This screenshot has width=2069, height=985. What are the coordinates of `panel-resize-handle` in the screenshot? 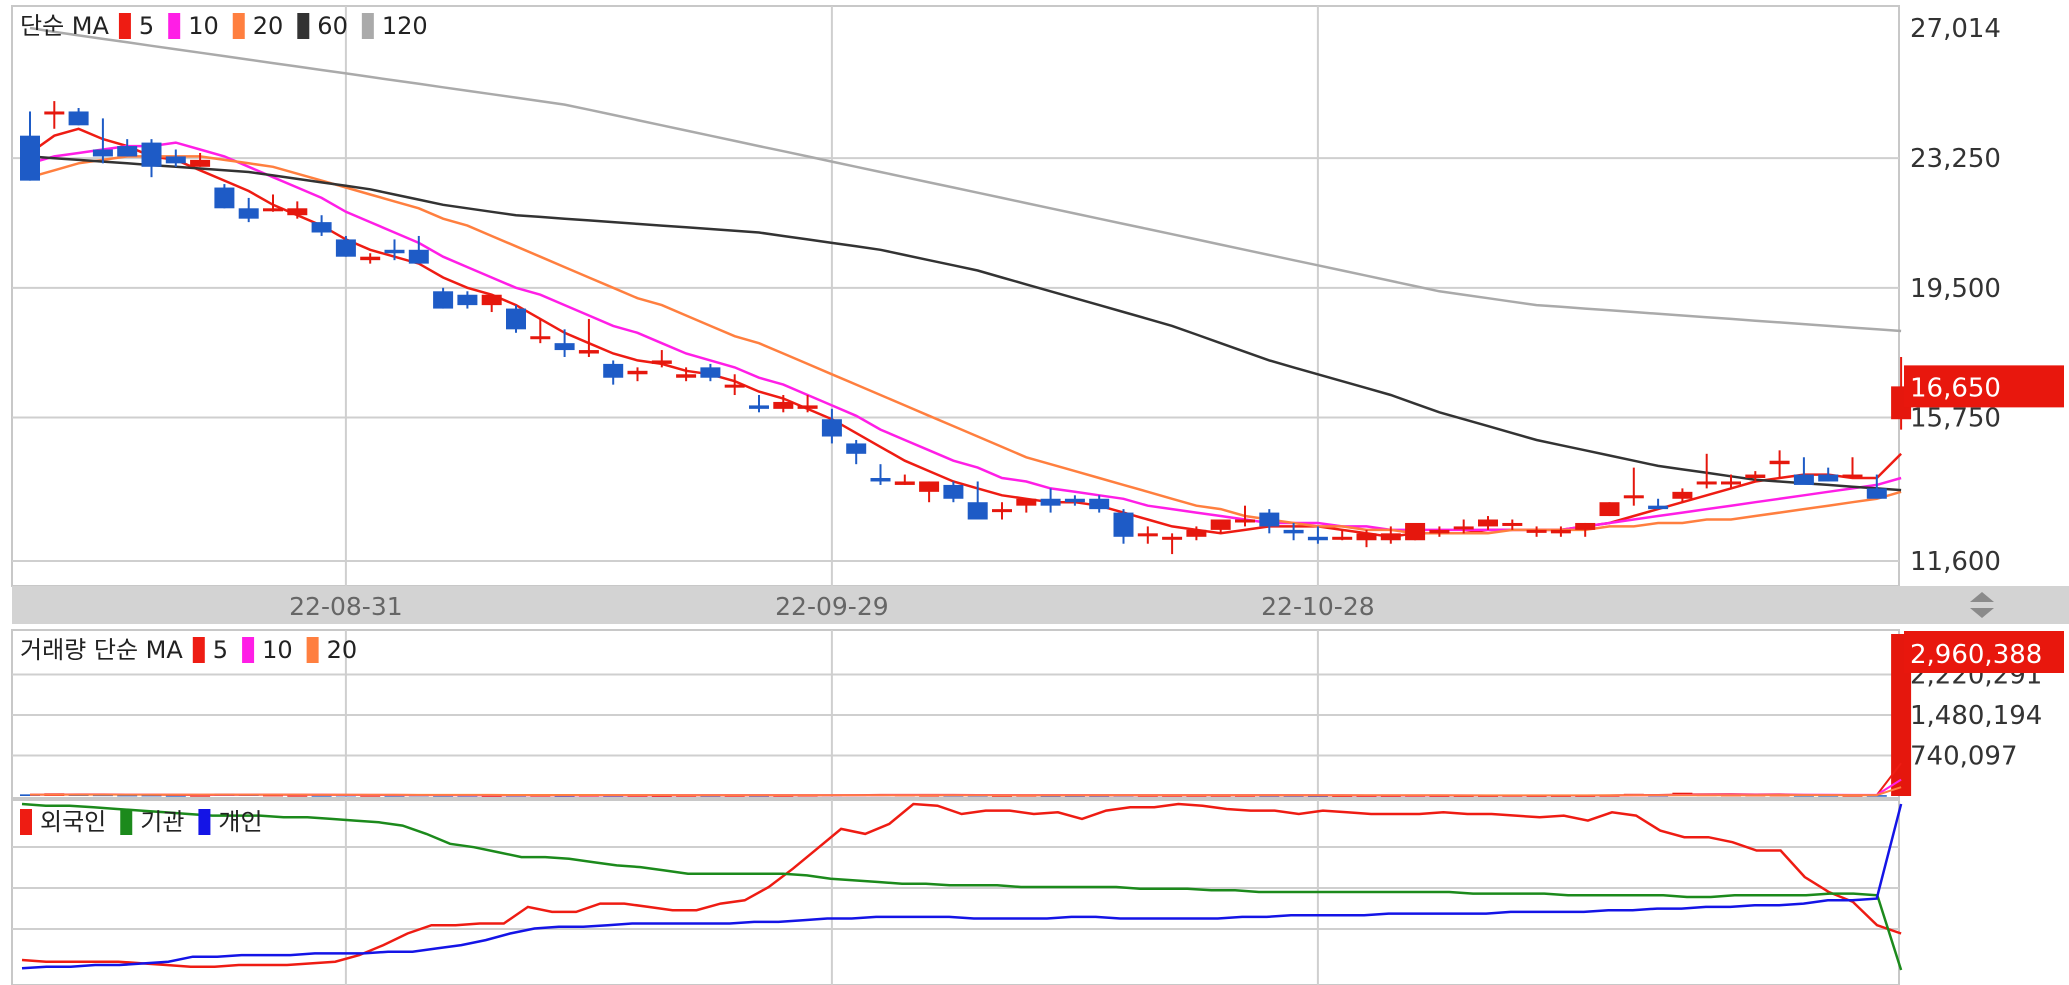 It's located at (1982, 605).